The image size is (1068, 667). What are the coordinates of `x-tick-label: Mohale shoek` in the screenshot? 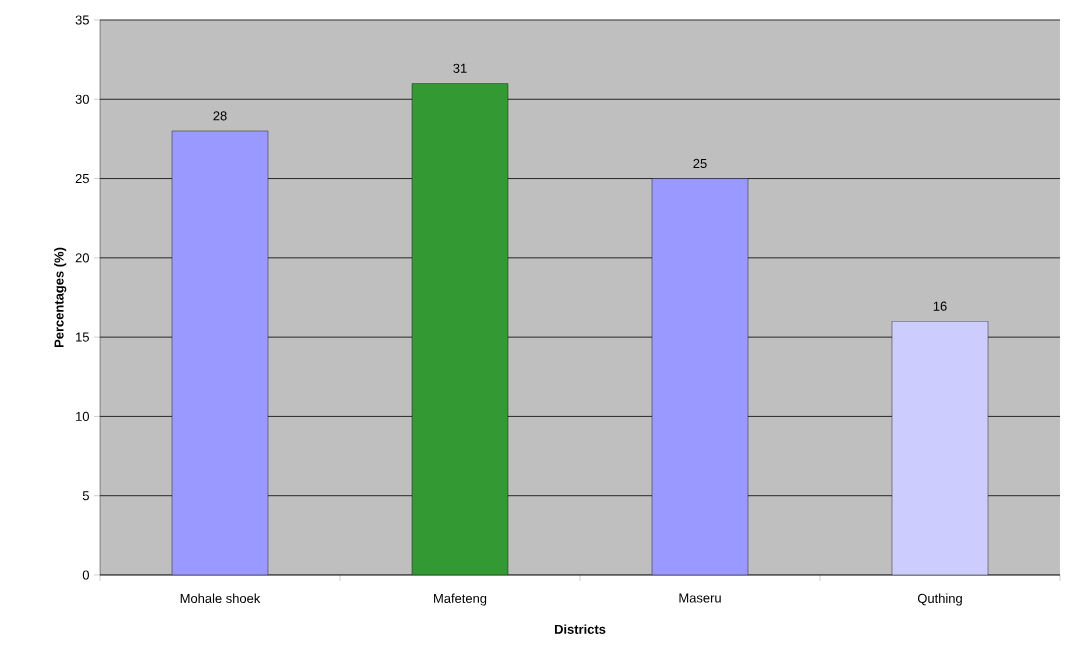 It's located at (220, 598).